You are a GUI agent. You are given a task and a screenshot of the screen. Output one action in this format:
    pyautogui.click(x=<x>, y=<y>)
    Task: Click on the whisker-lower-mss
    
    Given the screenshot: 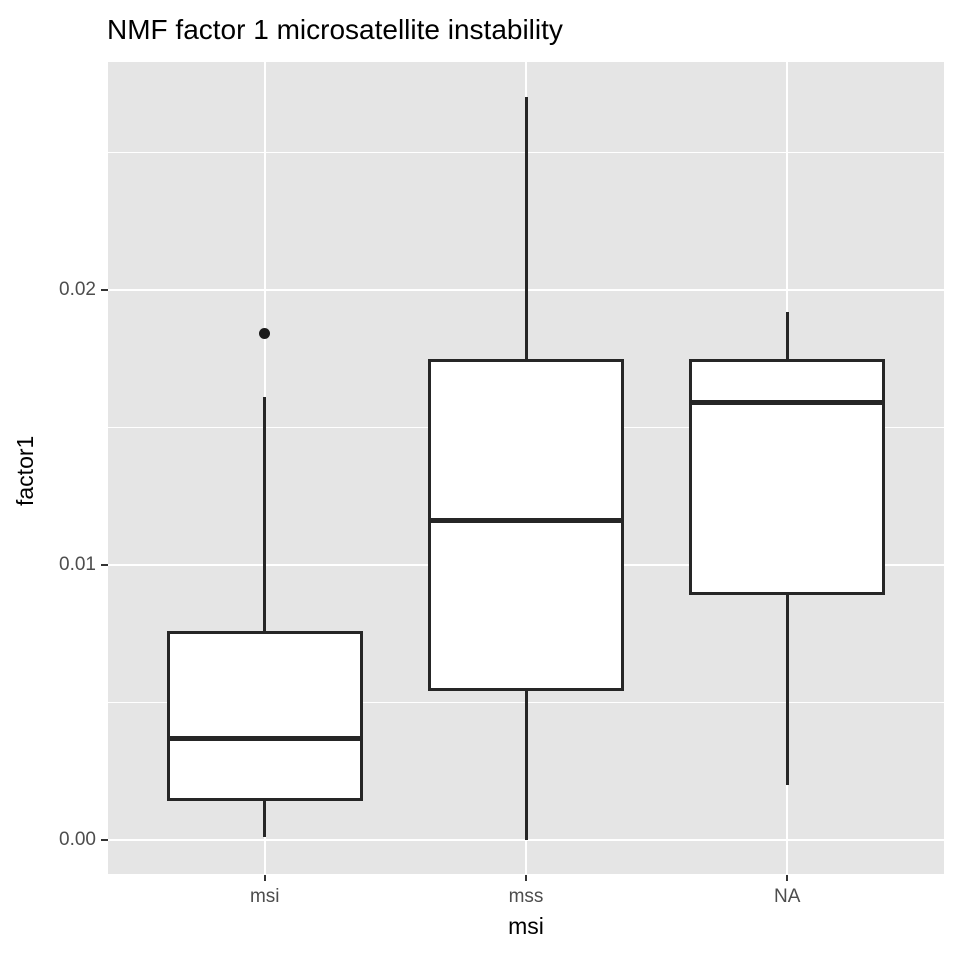 What is the action you would take?
    pyautogui.click(x=526, y=765)
    